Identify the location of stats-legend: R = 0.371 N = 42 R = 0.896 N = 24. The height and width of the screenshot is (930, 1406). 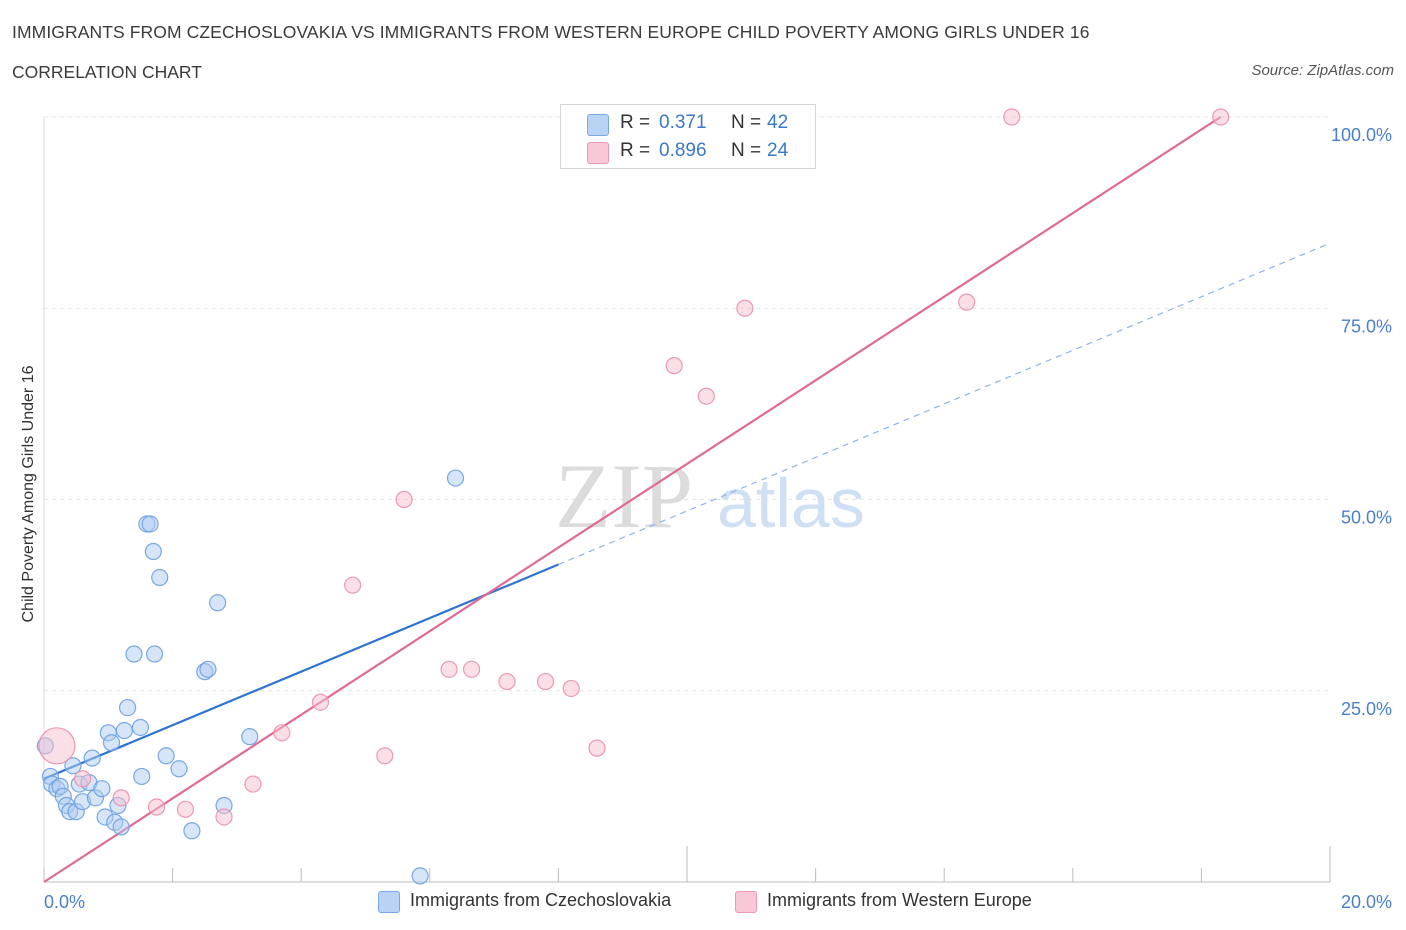
(688, 136).